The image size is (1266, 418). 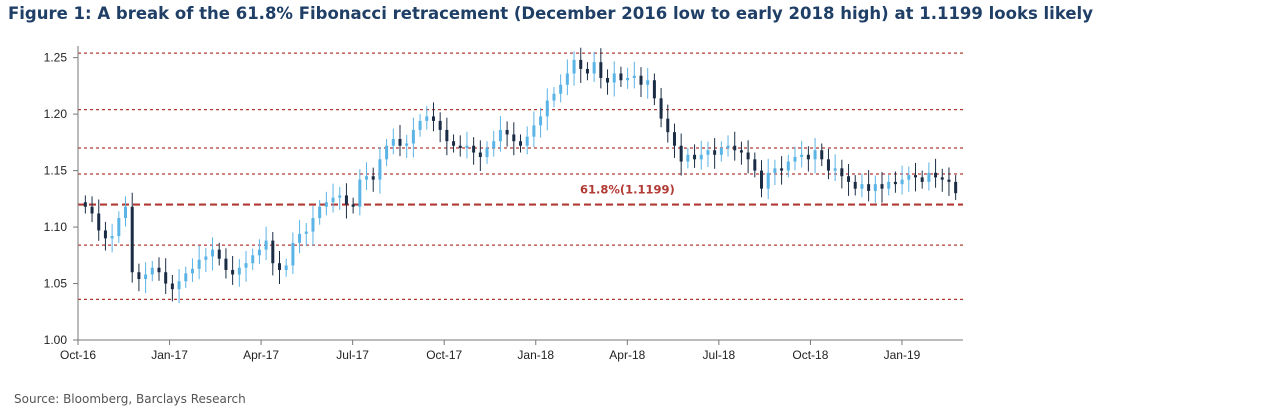 I want to click on y-axis: 1.00 1.05 1.10 1.15 1.20 1.25, so click(x=61, y=196).